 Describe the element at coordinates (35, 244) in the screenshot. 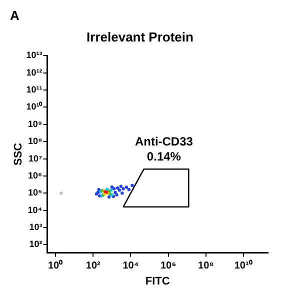

I see `y-tick-label: 10²` at that location.